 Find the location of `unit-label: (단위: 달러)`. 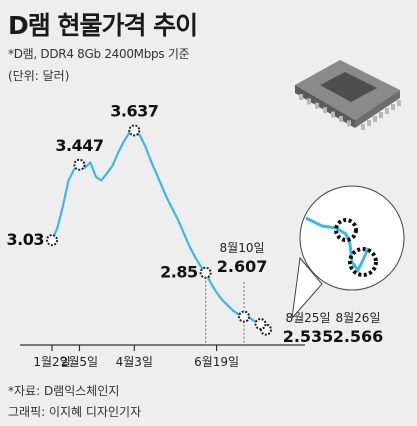

unit-label: (단위: 달러) is located at coordinates (39, 76).